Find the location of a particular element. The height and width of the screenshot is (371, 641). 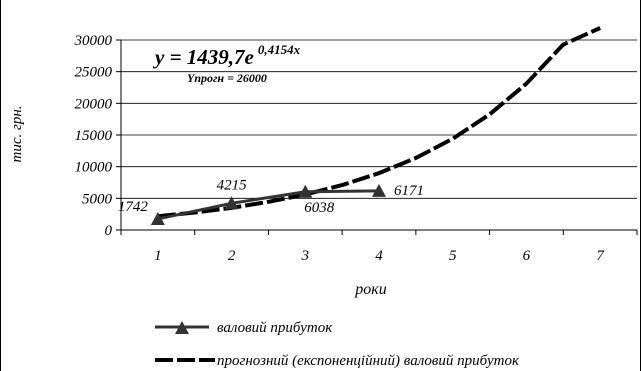

equation-exponent: 0,4154x is located at coordinates (279, 49).